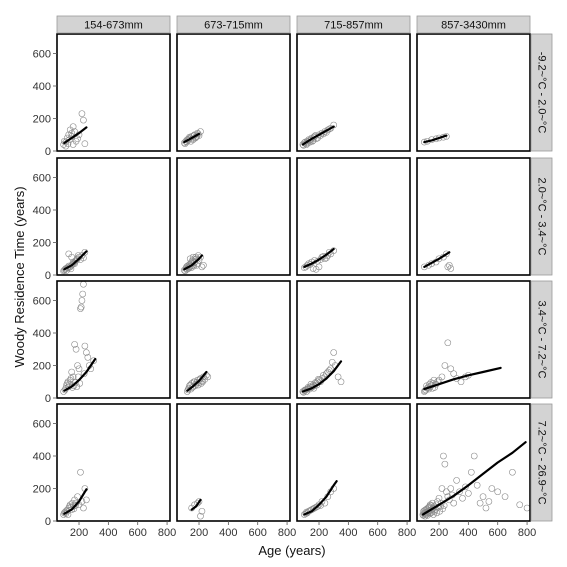 The width and height of the screenshot is (567, 567). I want to click on row-strip, so click(541, 339).